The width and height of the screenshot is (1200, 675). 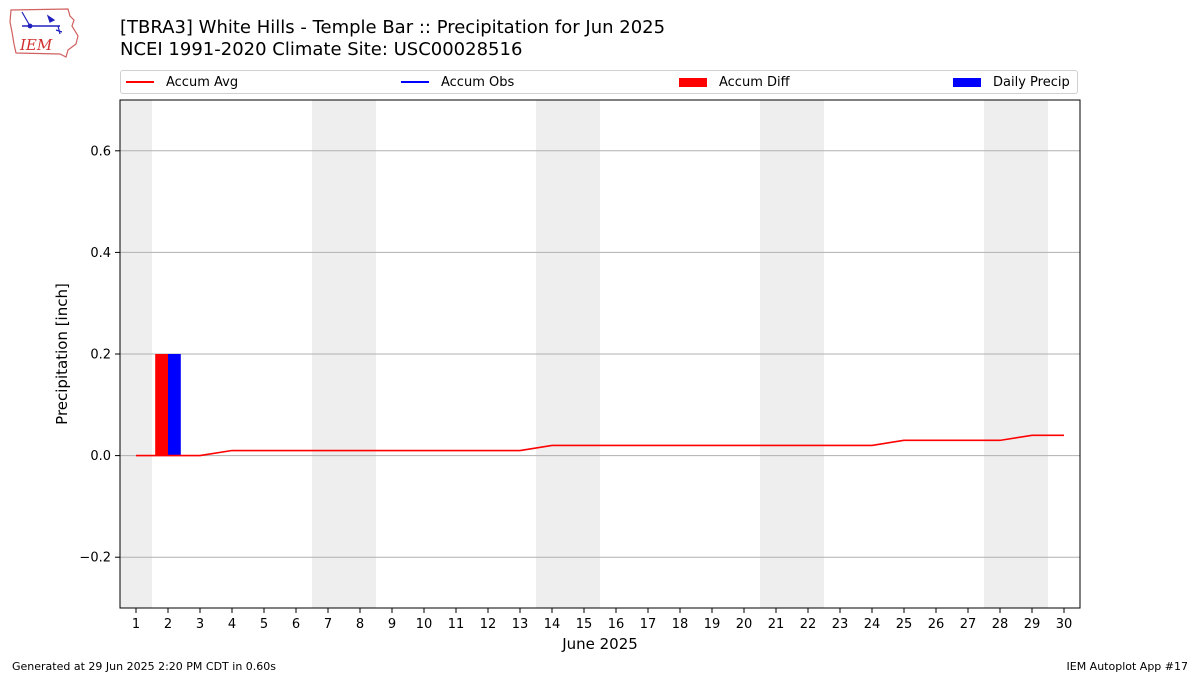 I want to click on bar-daily-precip, so click(x=174, y=405).